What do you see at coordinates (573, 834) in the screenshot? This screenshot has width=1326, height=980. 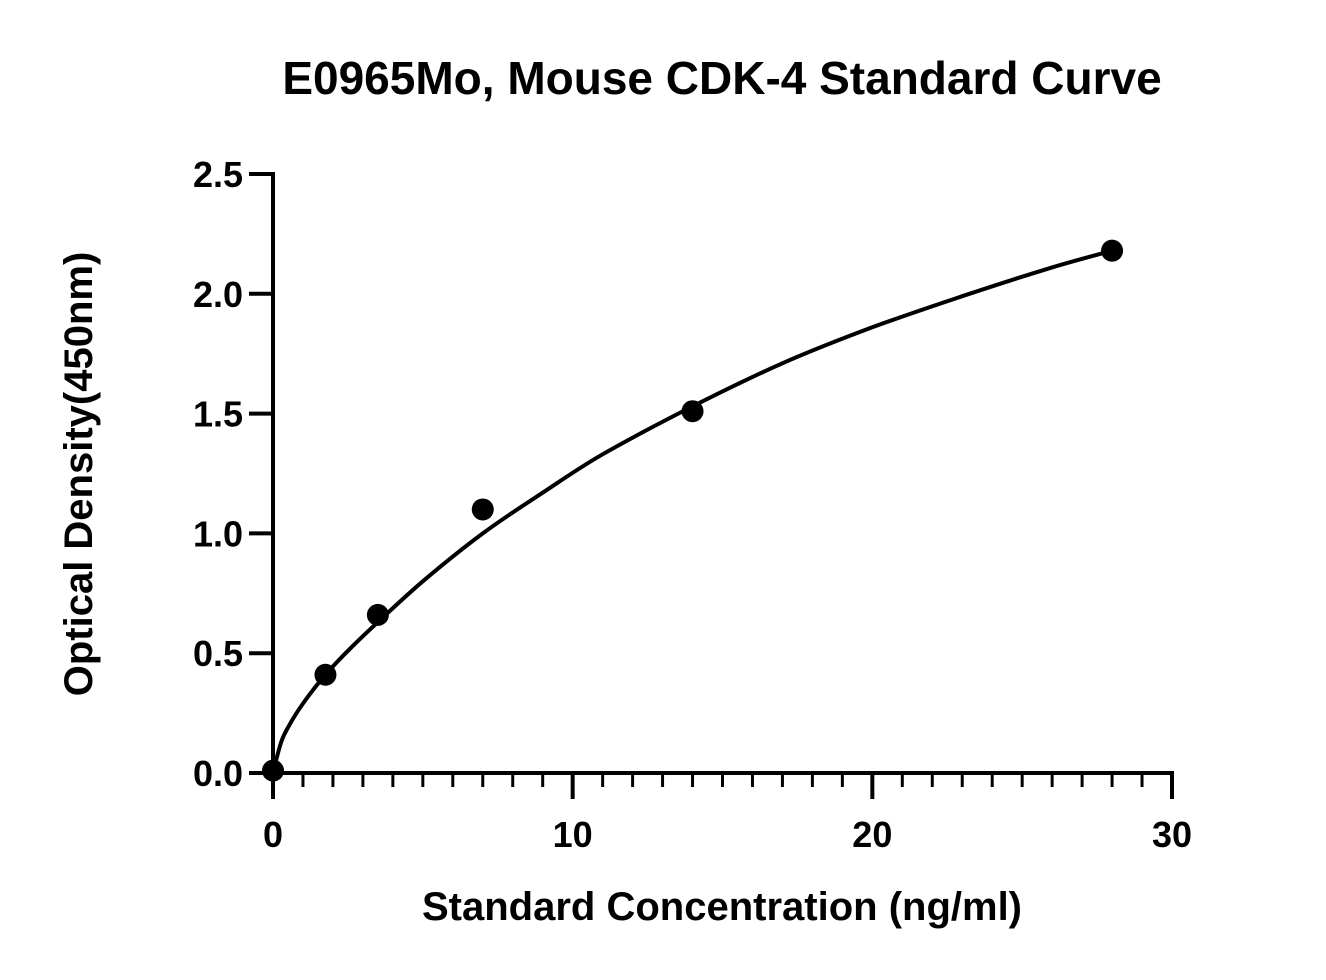 I see `x-tick-label: 10` at bounding box center [573, 834].